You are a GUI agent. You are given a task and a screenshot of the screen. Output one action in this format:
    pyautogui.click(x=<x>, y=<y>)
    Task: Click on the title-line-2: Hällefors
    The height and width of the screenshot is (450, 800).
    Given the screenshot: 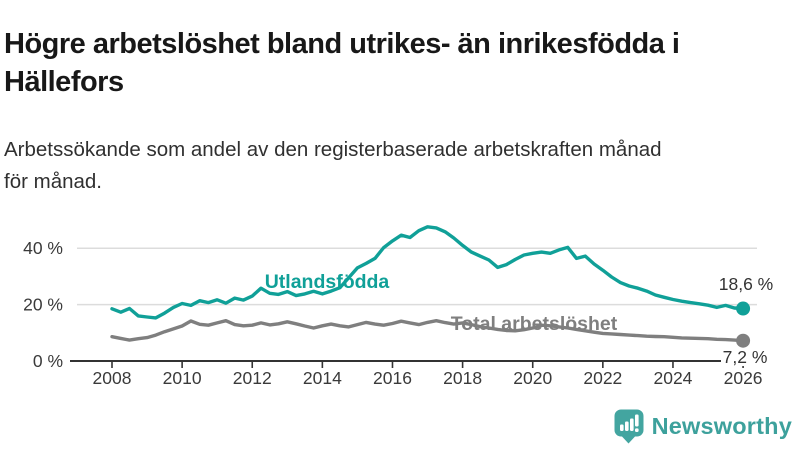 What is the action you would take?
    pyautogui.click(x=64, y=82)
    